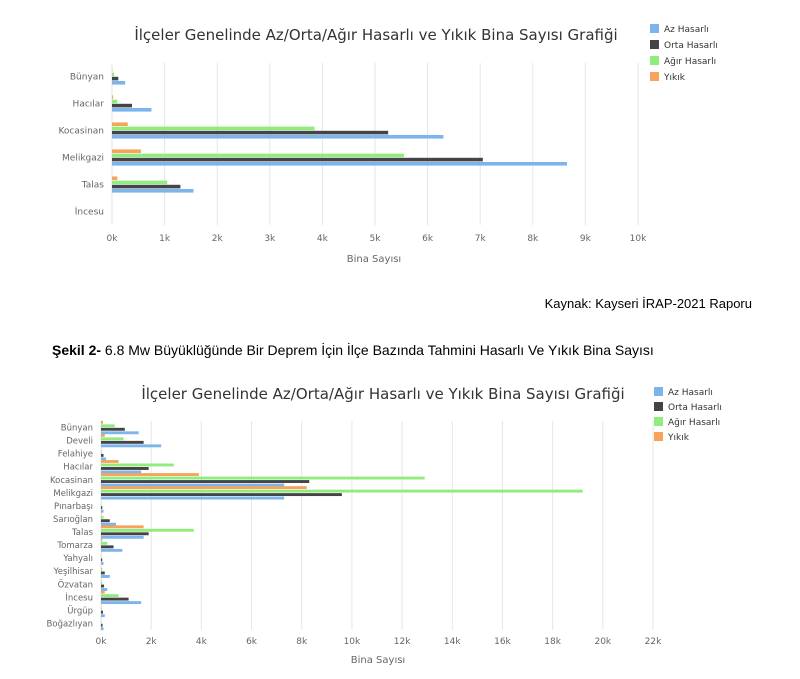  Describe the element at coordinates (638, 239) in the screenshot. I see `chart-1-x-tick-label: 10k` at that location.